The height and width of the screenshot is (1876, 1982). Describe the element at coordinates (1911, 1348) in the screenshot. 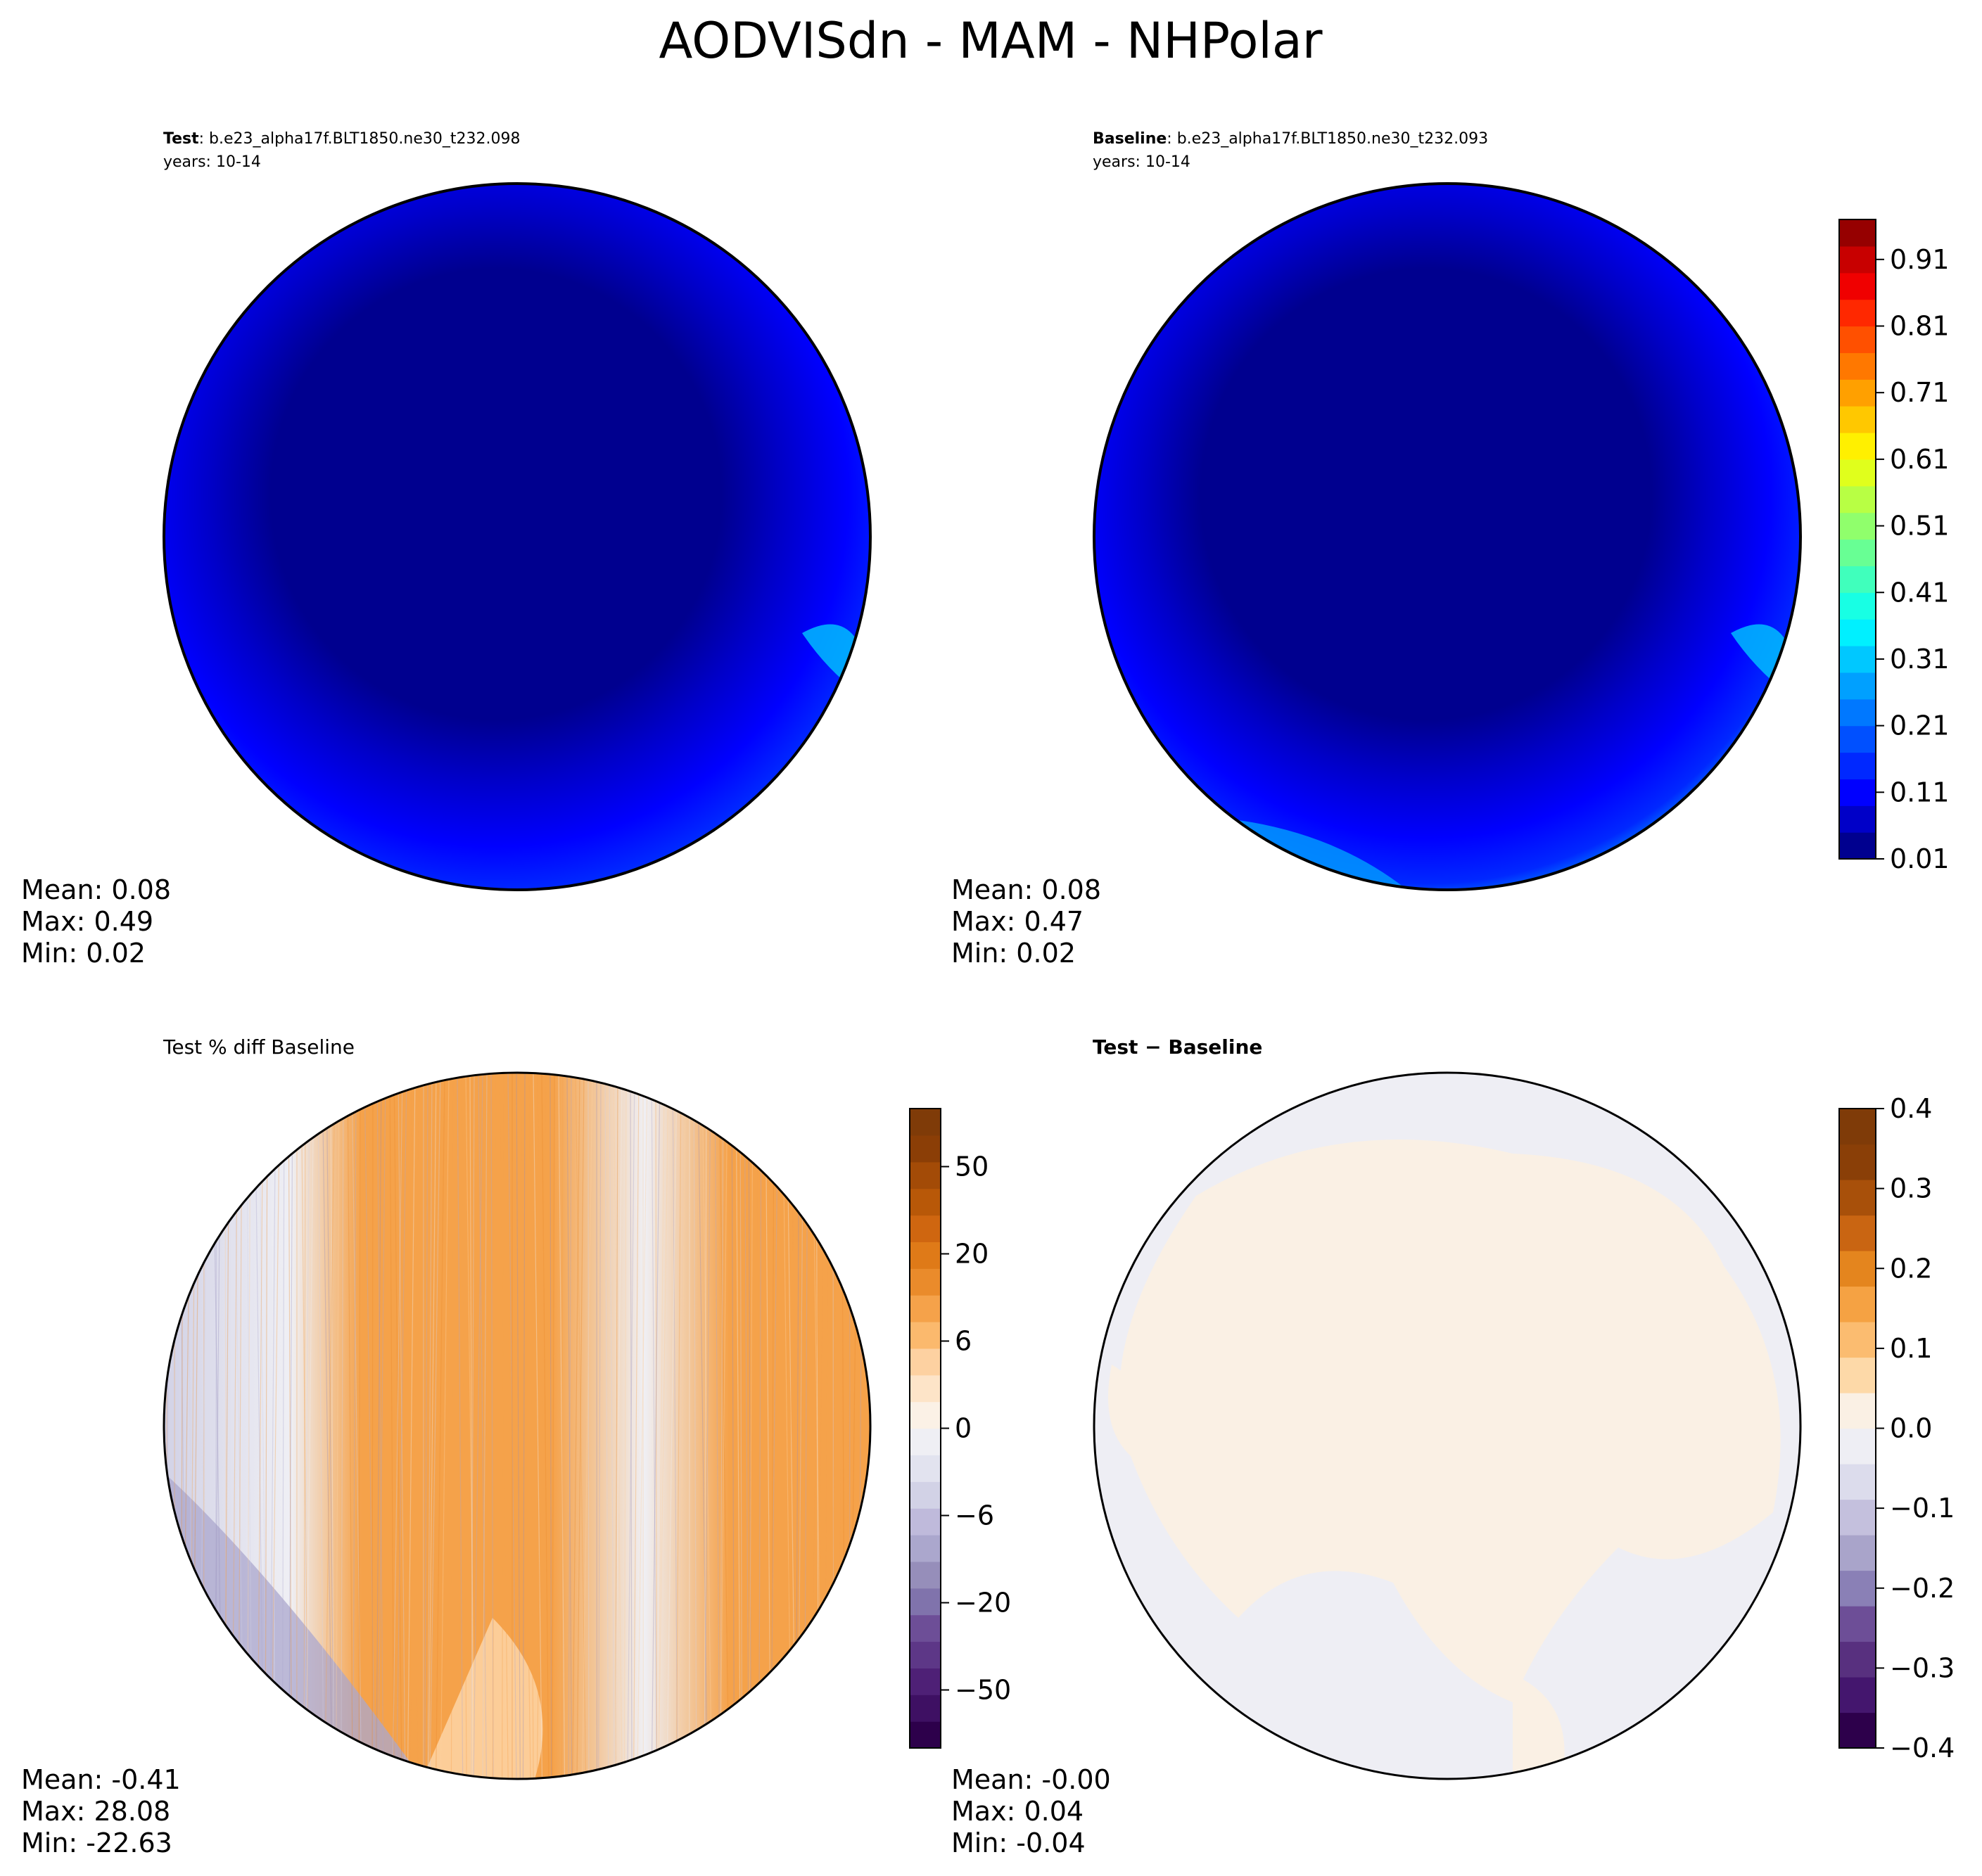

I see `colorbar-diff-tick-label: 0.1` at that location.